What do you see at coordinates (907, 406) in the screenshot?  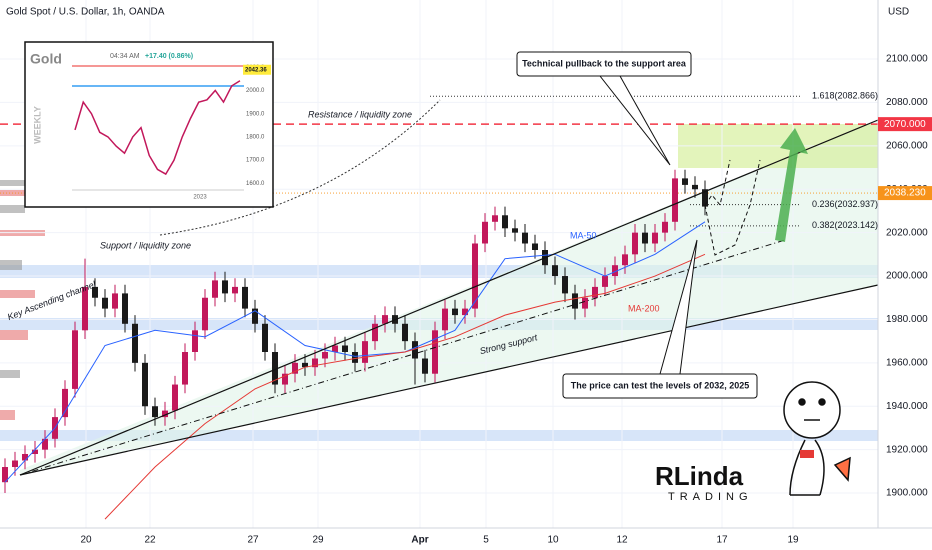 I see `y-tick-label: 1940.000` at bounding box center [907, 406].